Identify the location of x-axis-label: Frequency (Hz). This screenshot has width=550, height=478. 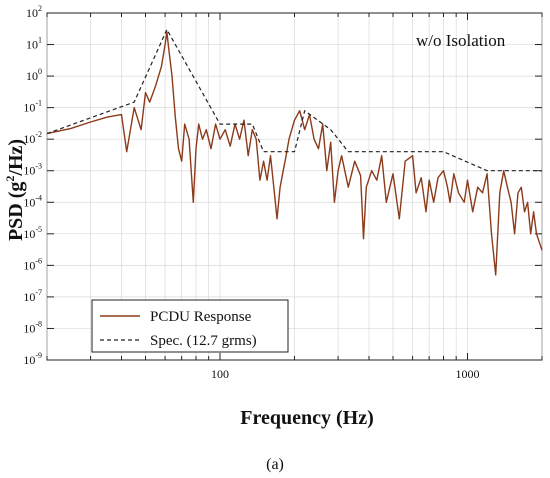
(307, 418).